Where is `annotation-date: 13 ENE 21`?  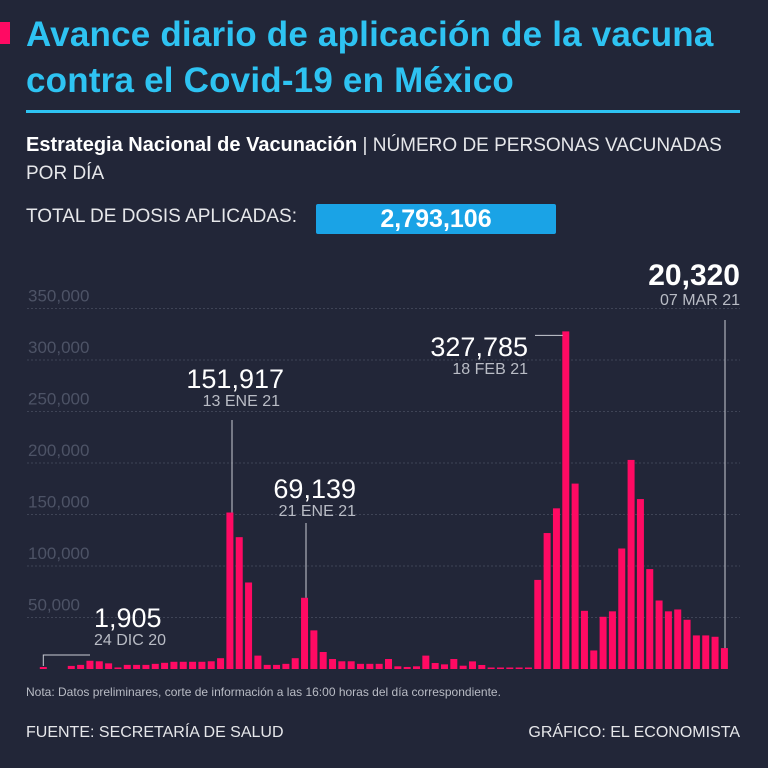 annotation-date: 13 ENE 21 is located at coordinates (241, 401).